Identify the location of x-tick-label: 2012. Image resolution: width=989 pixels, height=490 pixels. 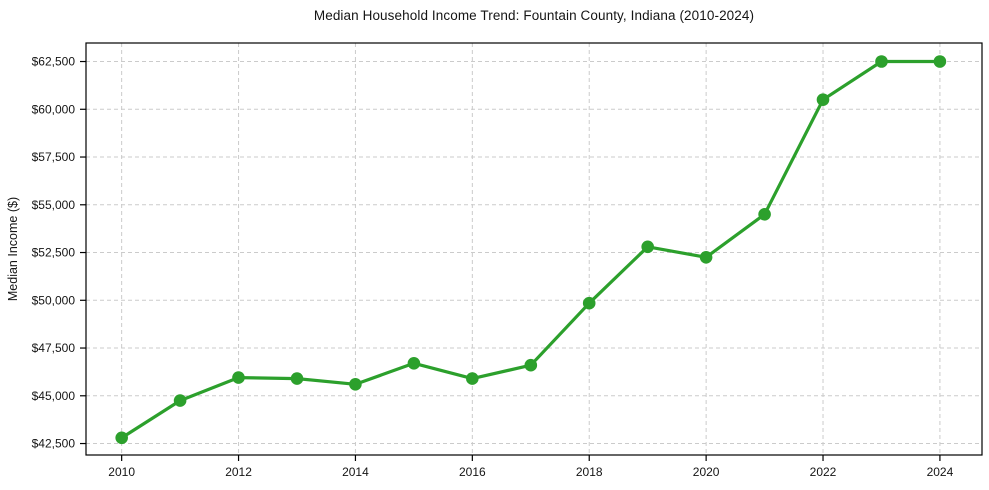
(238, 472).